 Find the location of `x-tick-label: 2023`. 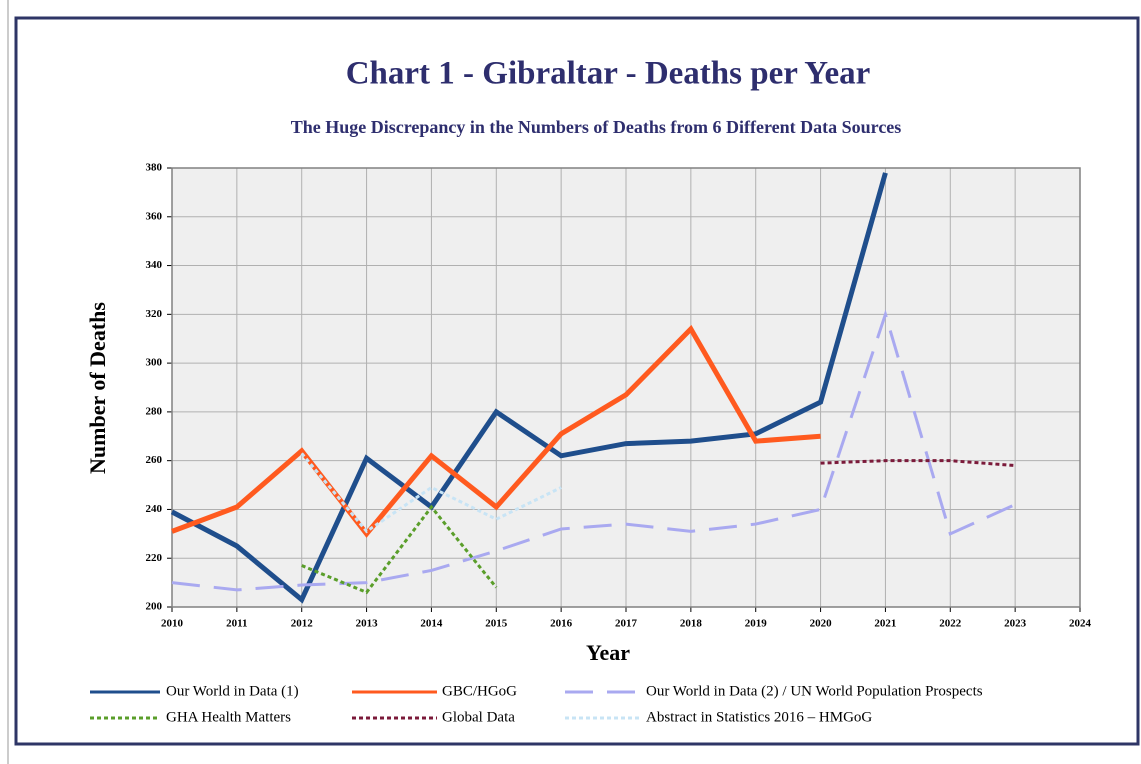

x-tick-label: 2023 is located at coordinates (1015, 624).